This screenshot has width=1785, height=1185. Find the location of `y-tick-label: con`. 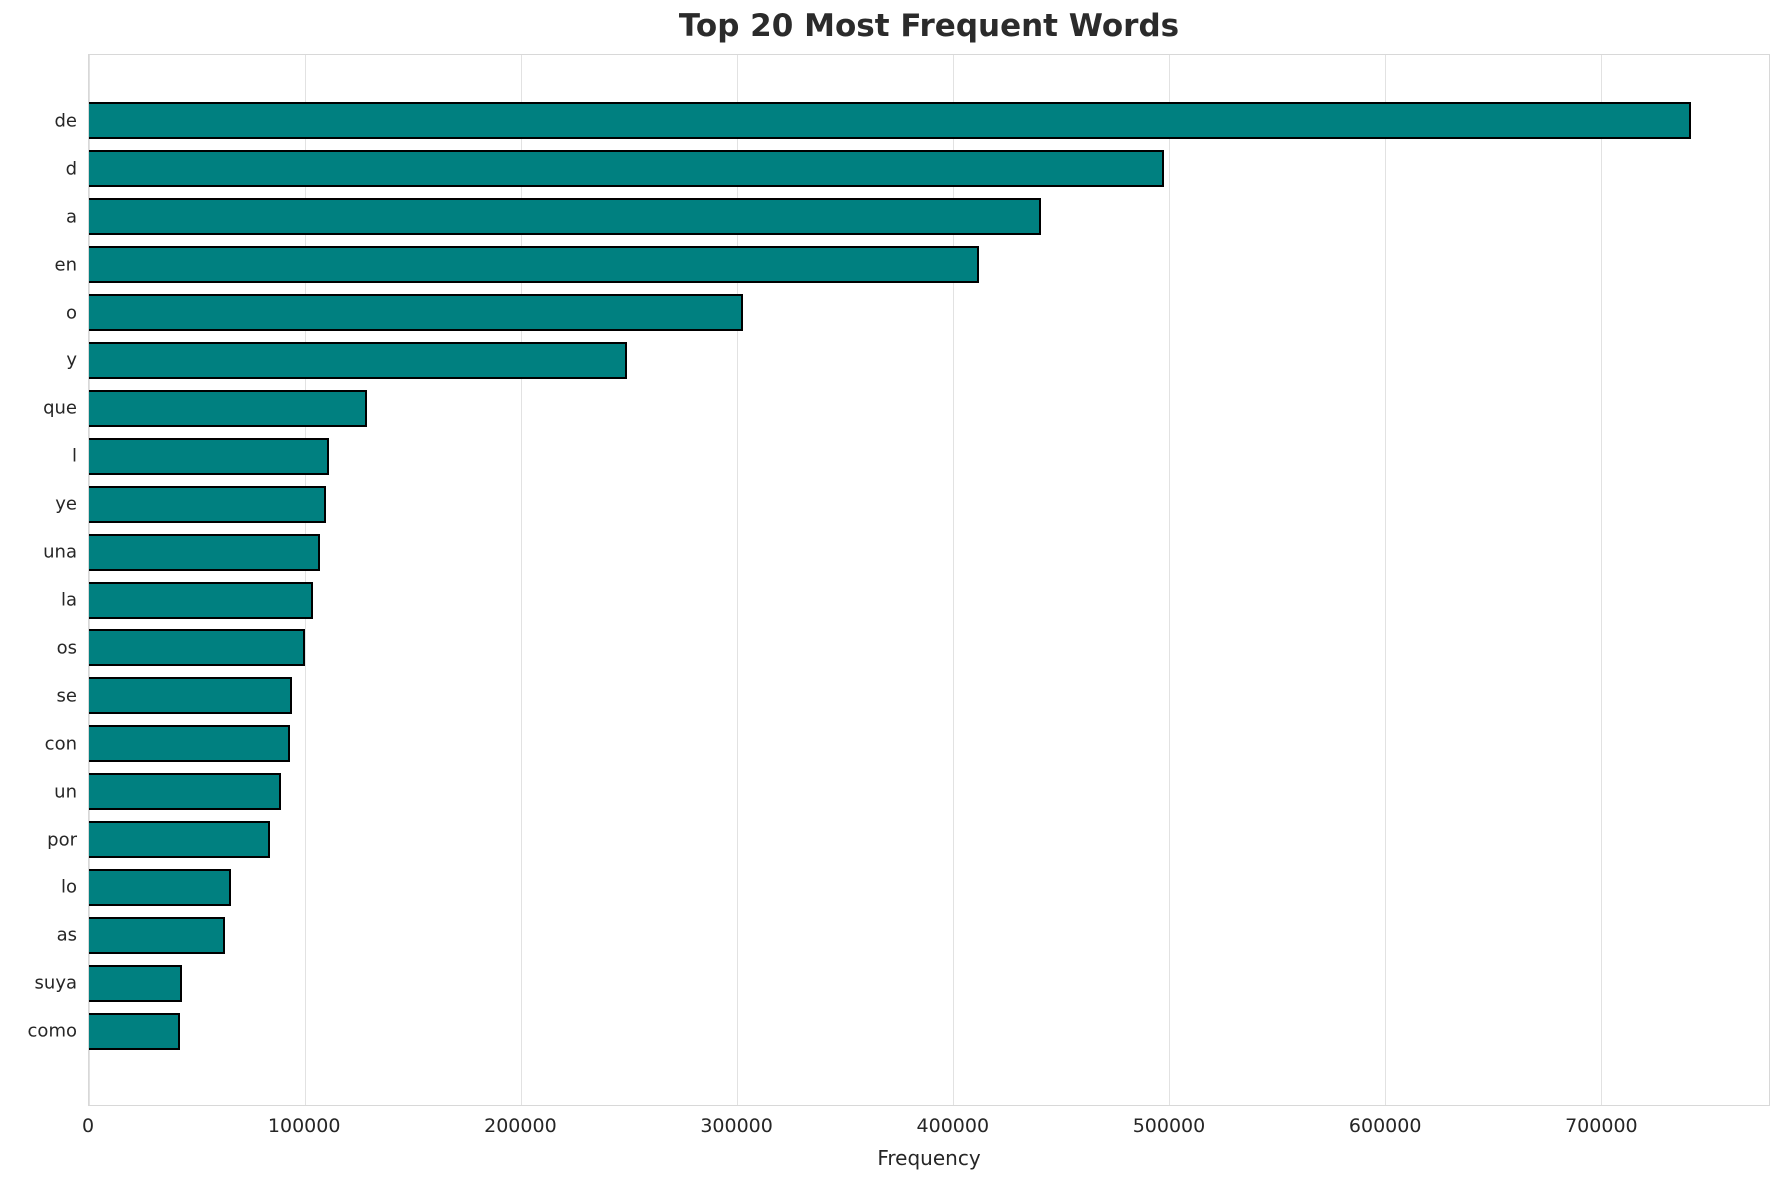

y-tick-label: con is located at coordinates (60, 744).